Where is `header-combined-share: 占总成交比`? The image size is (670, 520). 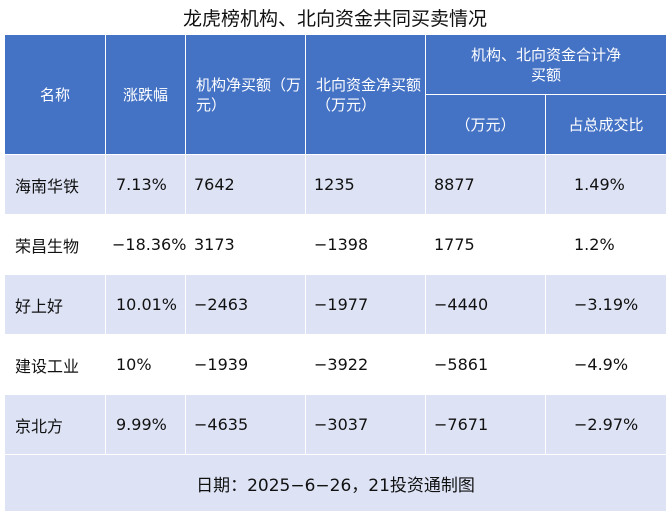 header-combined-share: 占总成交比 is located at coordinates (606, 124).